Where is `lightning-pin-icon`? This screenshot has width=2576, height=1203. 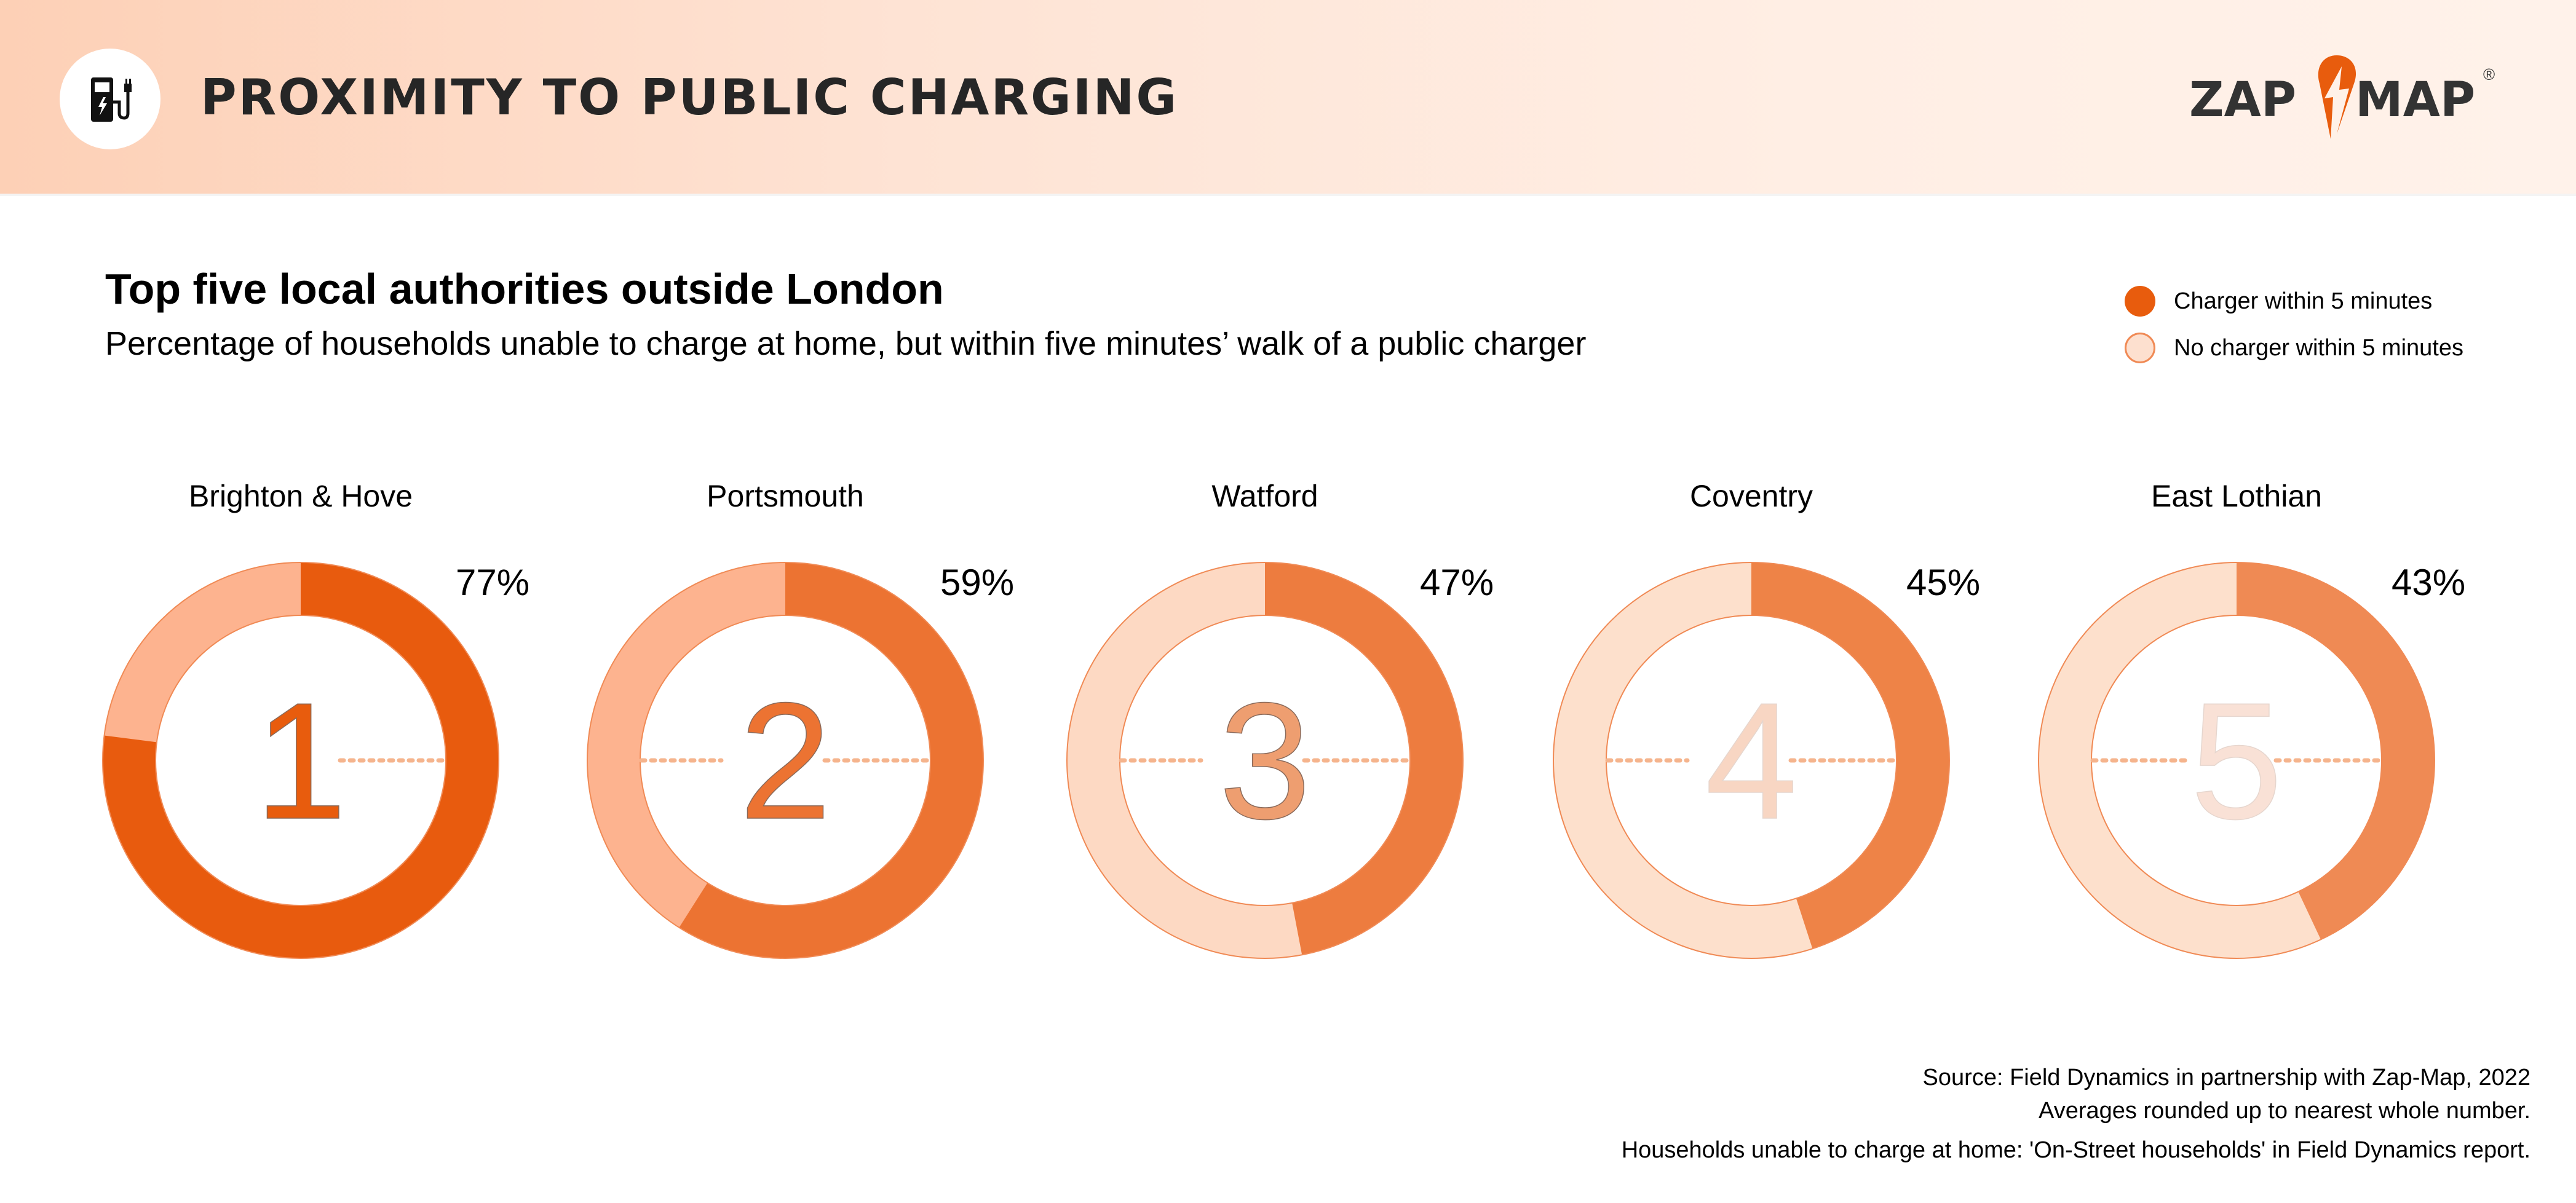 lightning-pin-icon is located at coordinates (2337, 97).